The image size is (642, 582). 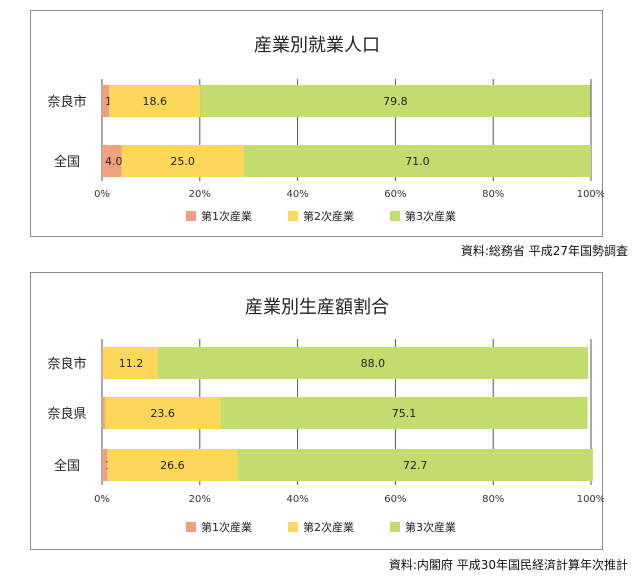 I want to click on chart-title: 産業別生産額割合, so click(x=317, y=307).